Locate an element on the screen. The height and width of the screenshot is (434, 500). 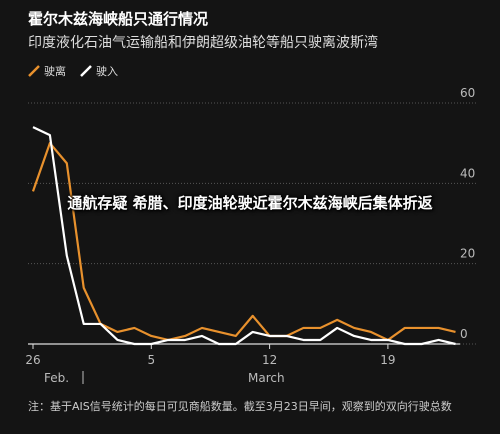
legend-item: 驶入 is located at coordinates (99, 71).